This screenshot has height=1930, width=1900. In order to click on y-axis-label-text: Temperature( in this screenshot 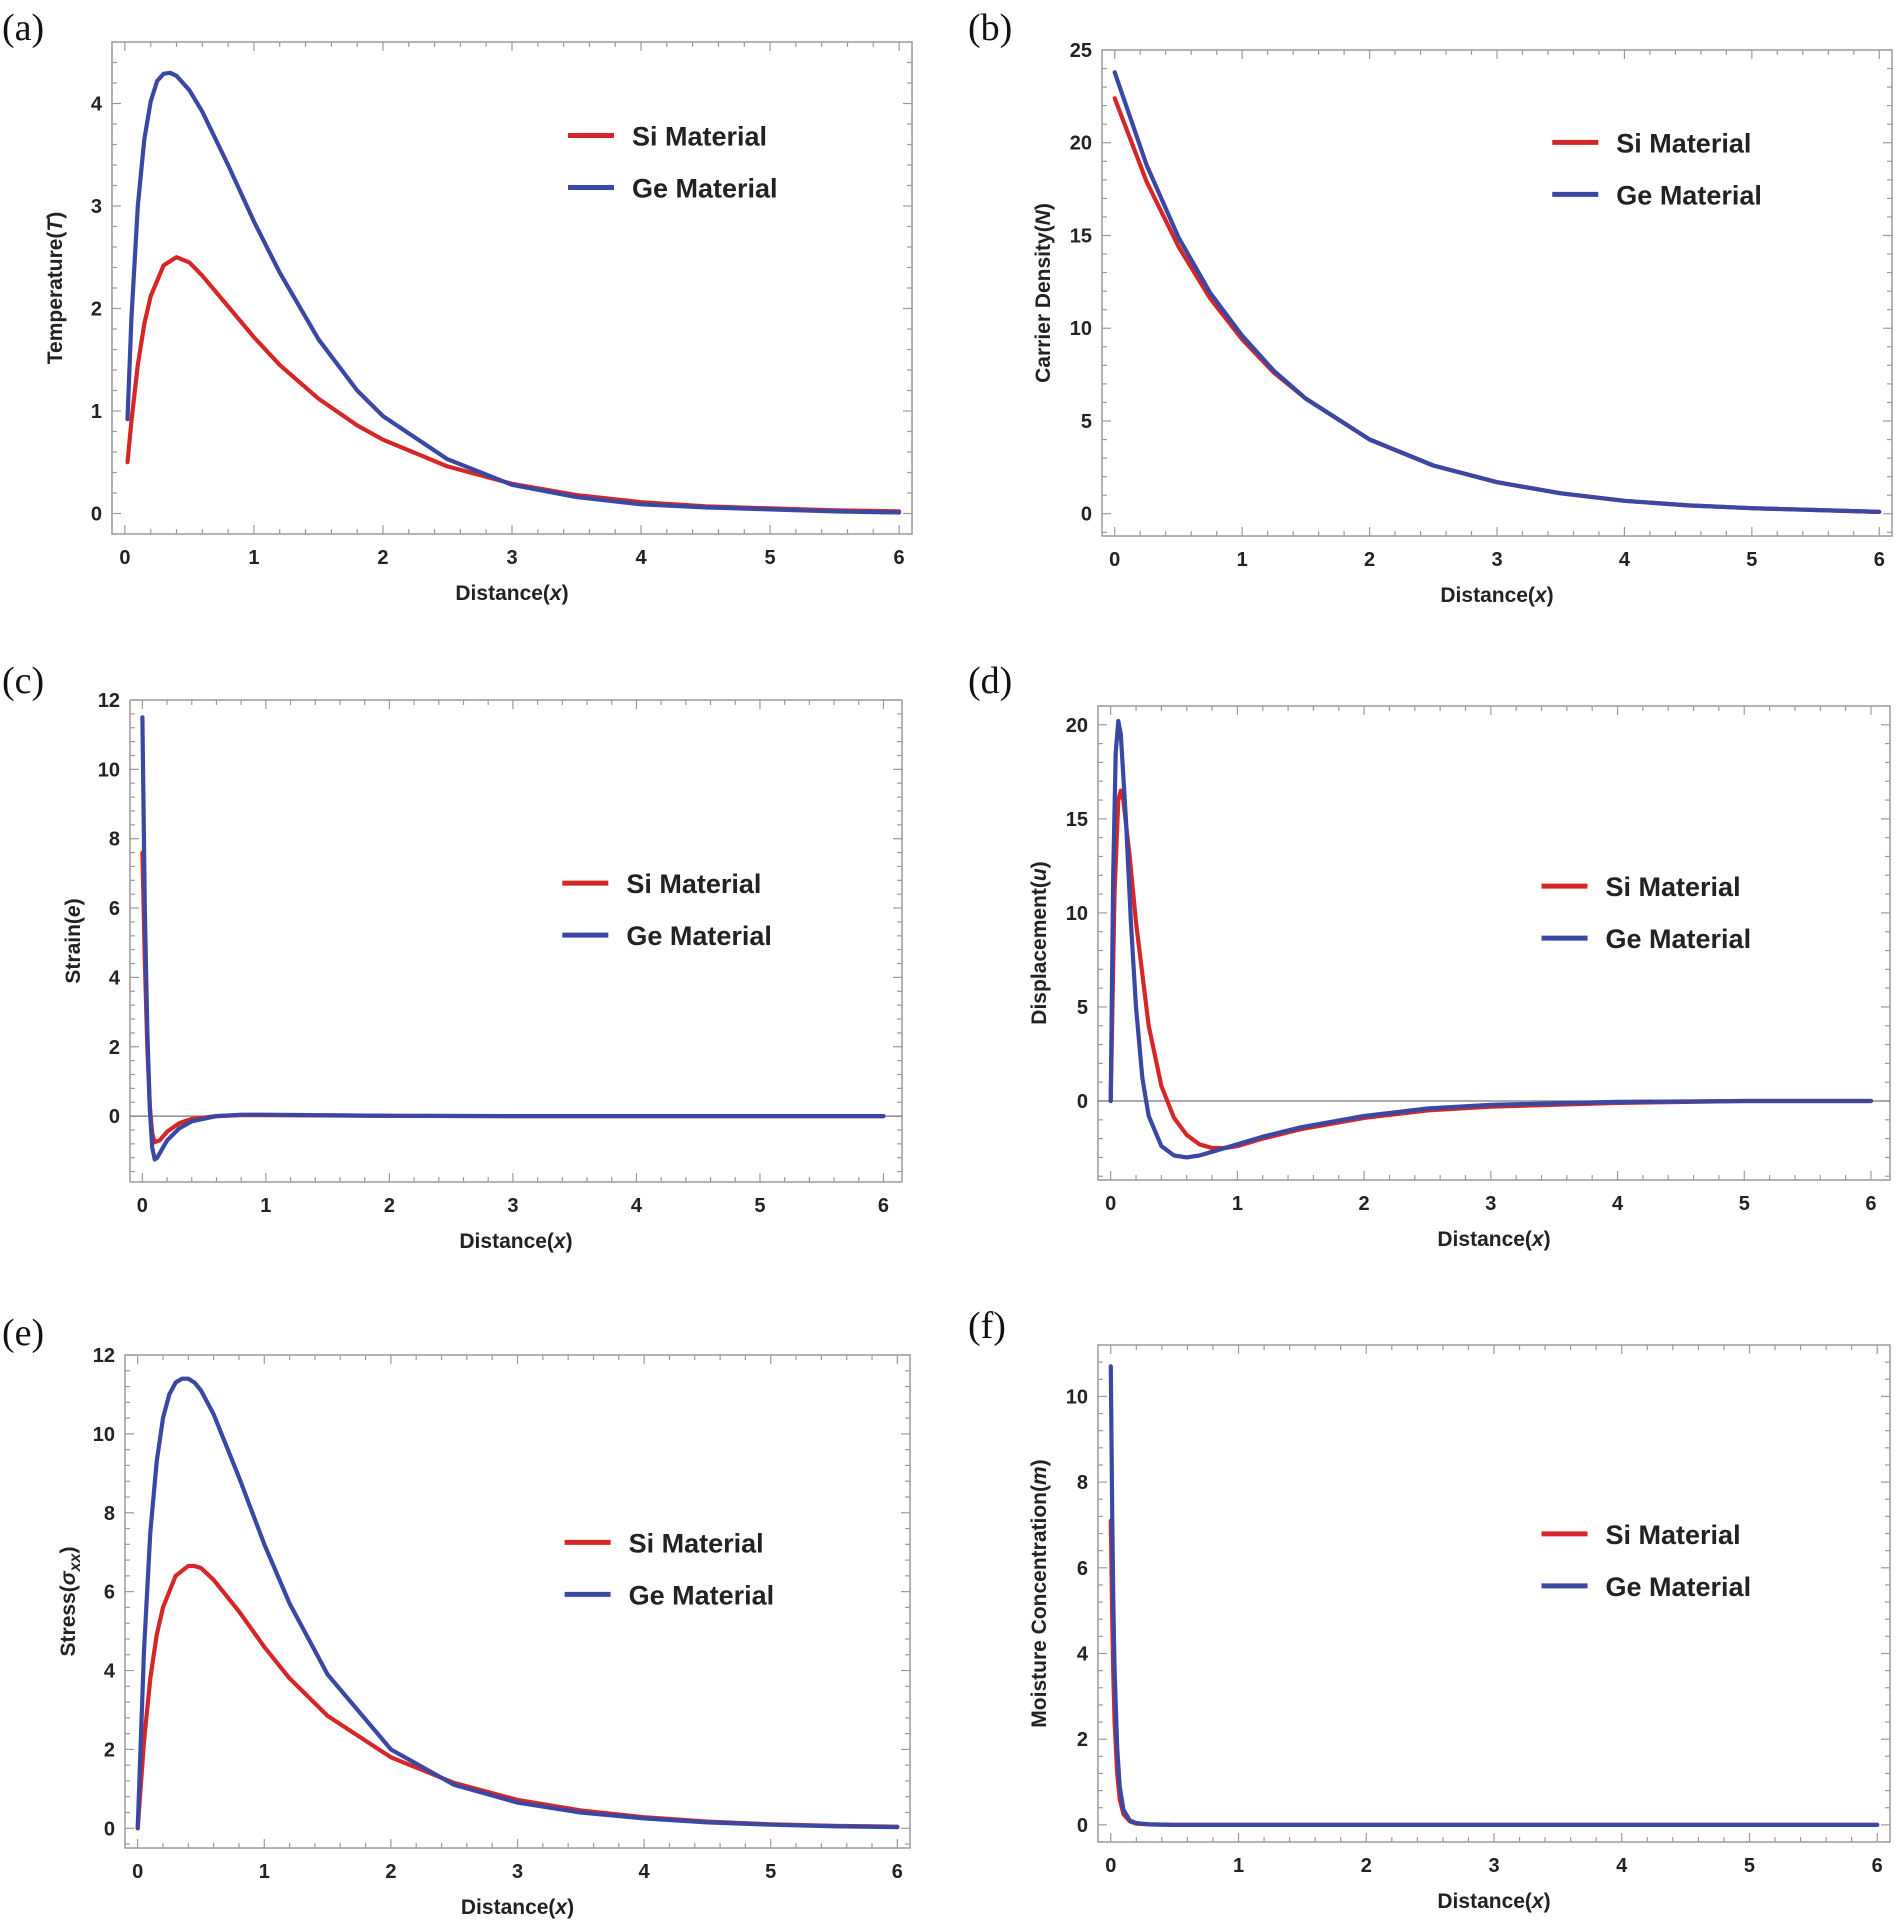, I will do `click(55, 298)`.